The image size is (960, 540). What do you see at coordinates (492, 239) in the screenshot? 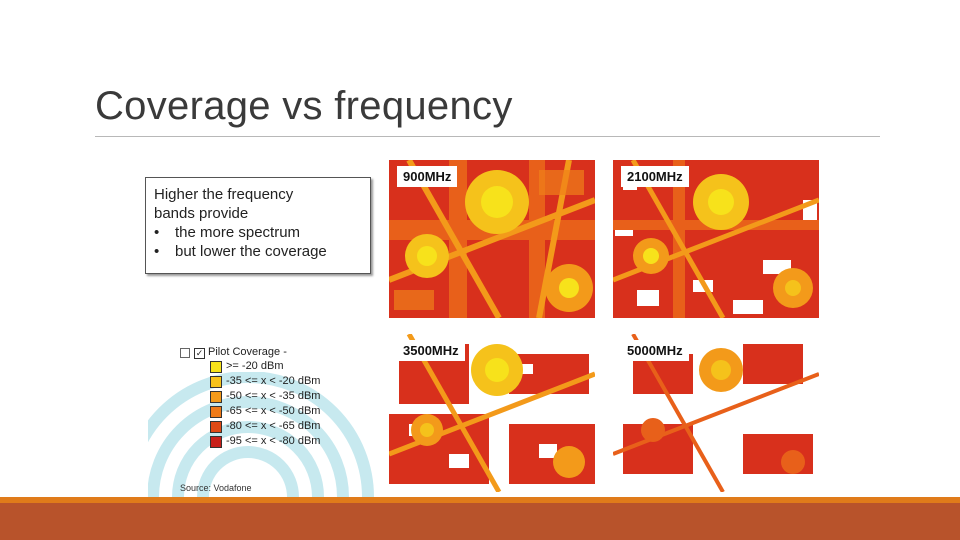
I see `coverage-map-900: 900MHz` at bounding box center [492, 239].